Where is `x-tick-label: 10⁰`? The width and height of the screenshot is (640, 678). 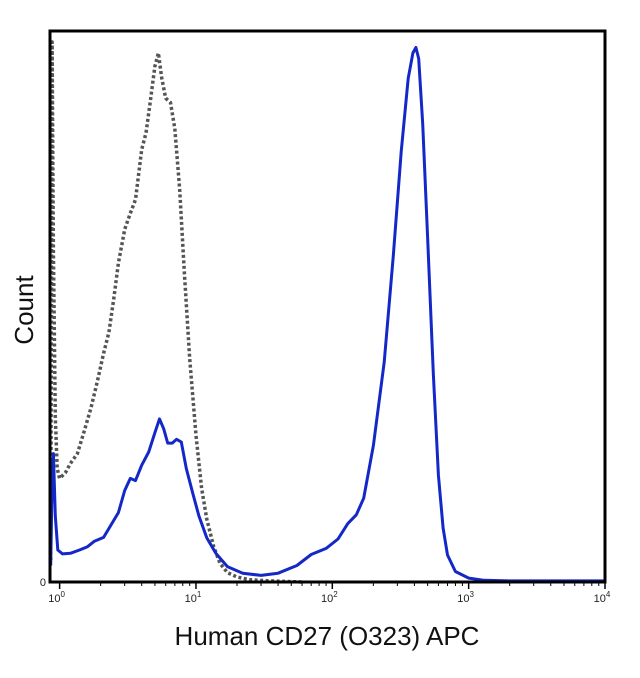
x-tick-label: 10⁰ is located at coordinates (56, 597).